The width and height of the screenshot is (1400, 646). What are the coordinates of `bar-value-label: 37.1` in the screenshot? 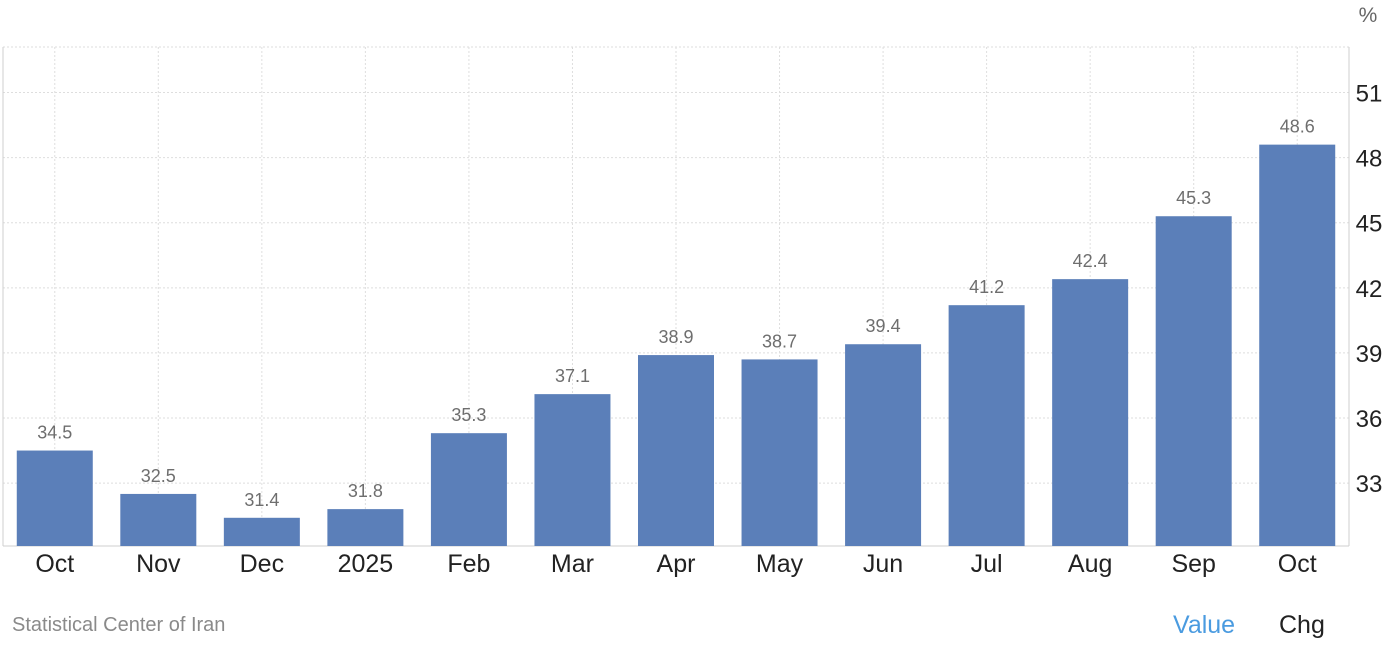 It's located at (572, 376).